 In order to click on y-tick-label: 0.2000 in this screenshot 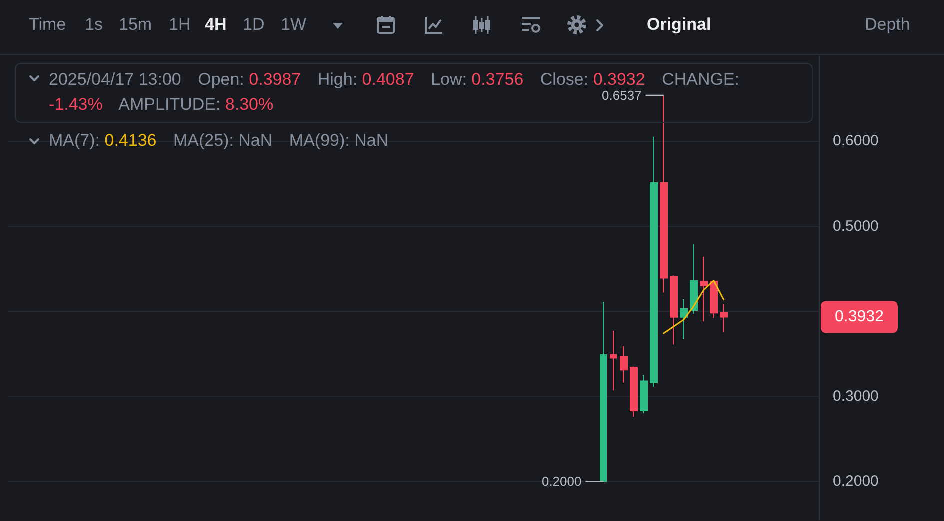, I will do `click(856, 481)`.